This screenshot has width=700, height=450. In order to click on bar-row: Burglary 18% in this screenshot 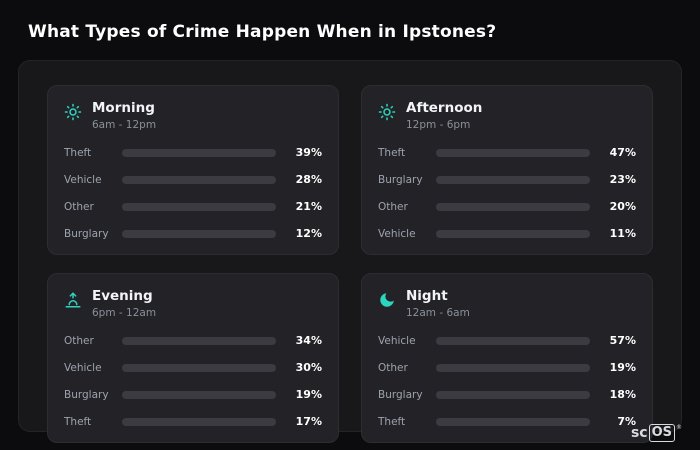, I will do `click(507, 394)`.